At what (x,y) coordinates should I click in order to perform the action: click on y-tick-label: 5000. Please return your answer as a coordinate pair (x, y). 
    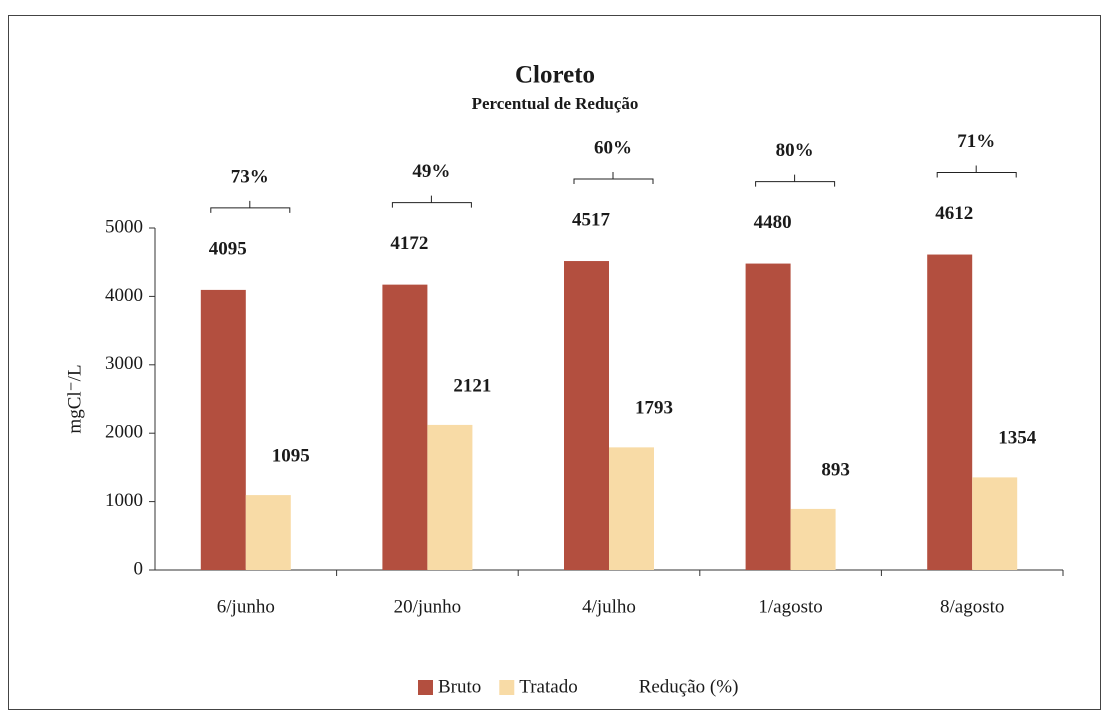
    Looking at the image, I should click on (124, 226).